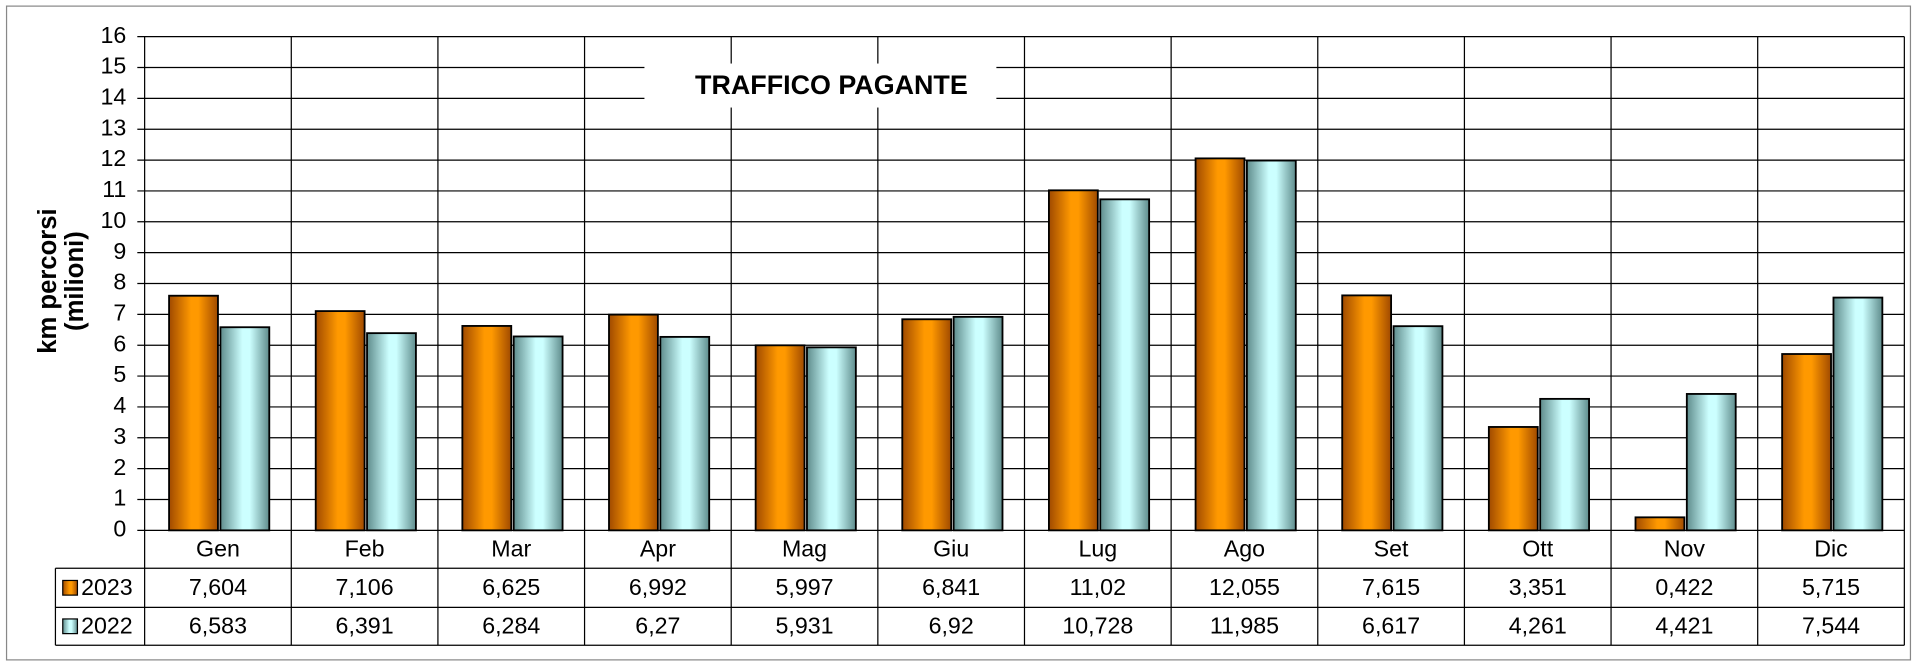  I want to click on table-value: 11,02, so click(1098, 587).